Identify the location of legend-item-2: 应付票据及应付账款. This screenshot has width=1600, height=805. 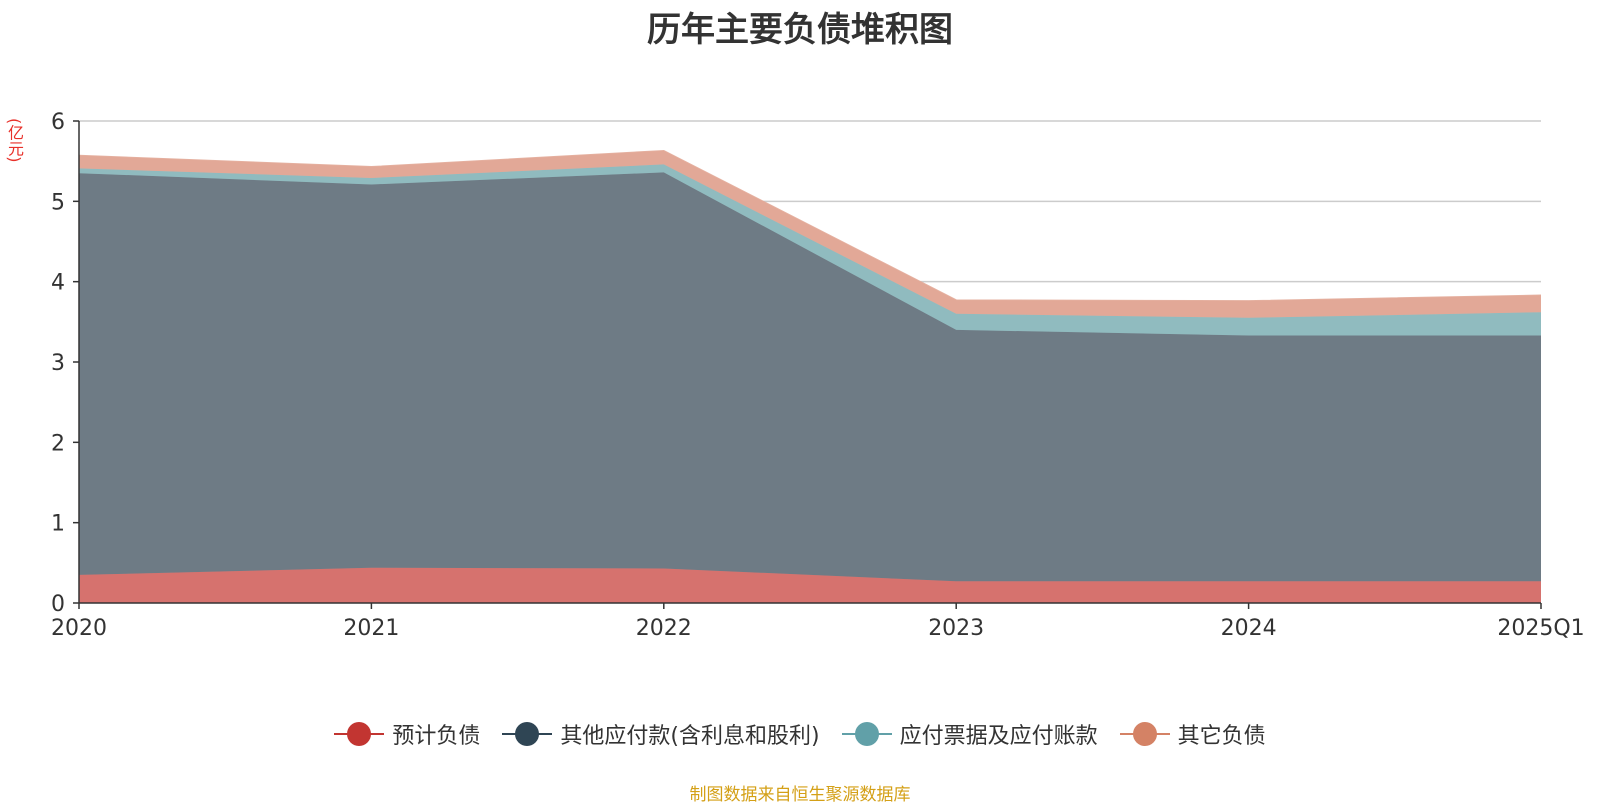
(969, 734).